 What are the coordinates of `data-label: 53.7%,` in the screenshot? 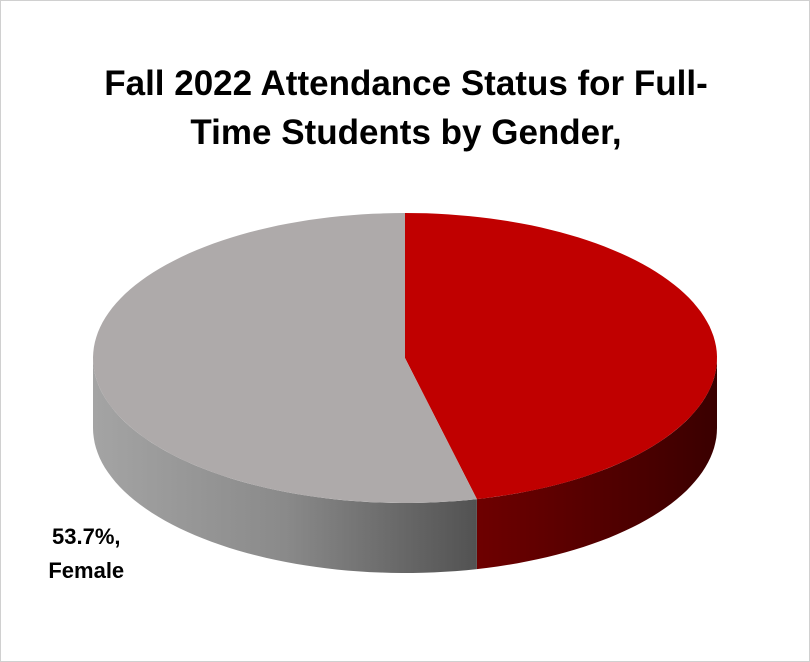 It's located at (86, 536).